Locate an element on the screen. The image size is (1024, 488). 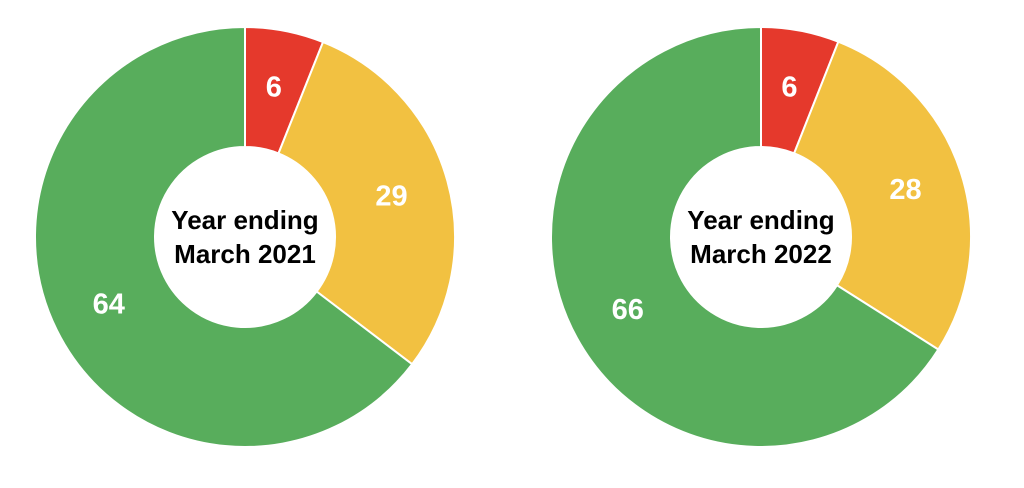
center-title: Year ending March 2021 is located at coordinates (245, 237).